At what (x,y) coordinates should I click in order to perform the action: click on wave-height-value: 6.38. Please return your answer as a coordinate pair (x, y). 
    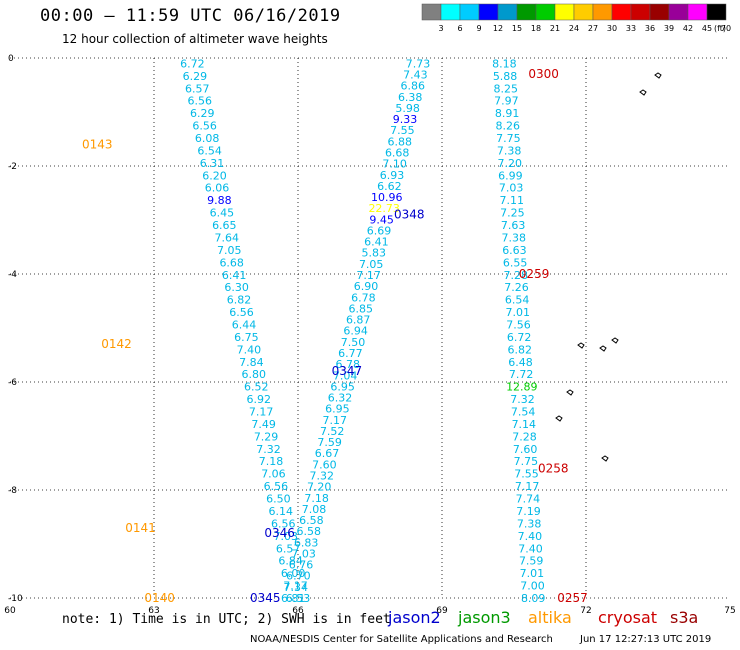
    Looking at the image, I should click on (410, 97).